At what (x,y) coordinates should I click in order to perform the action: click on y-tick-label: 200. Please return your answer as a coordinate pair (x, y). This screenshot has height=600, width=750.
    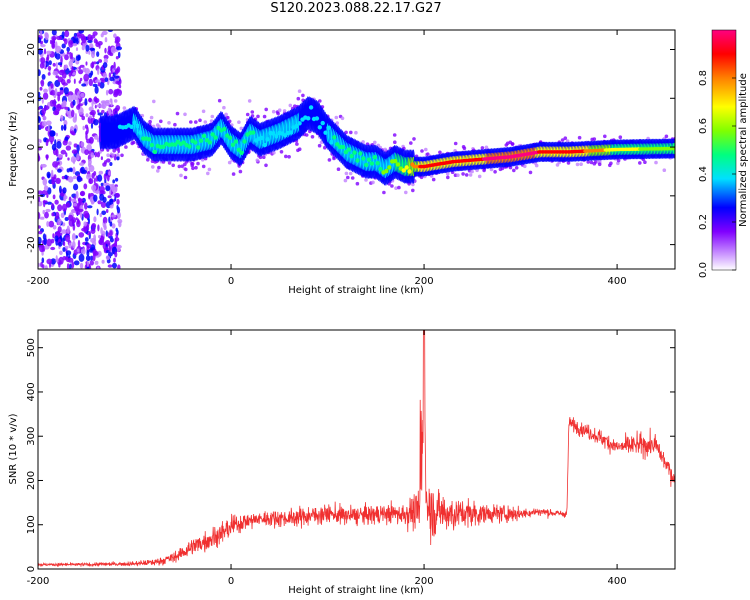
    Looking at the image, I should click on (31, 480).